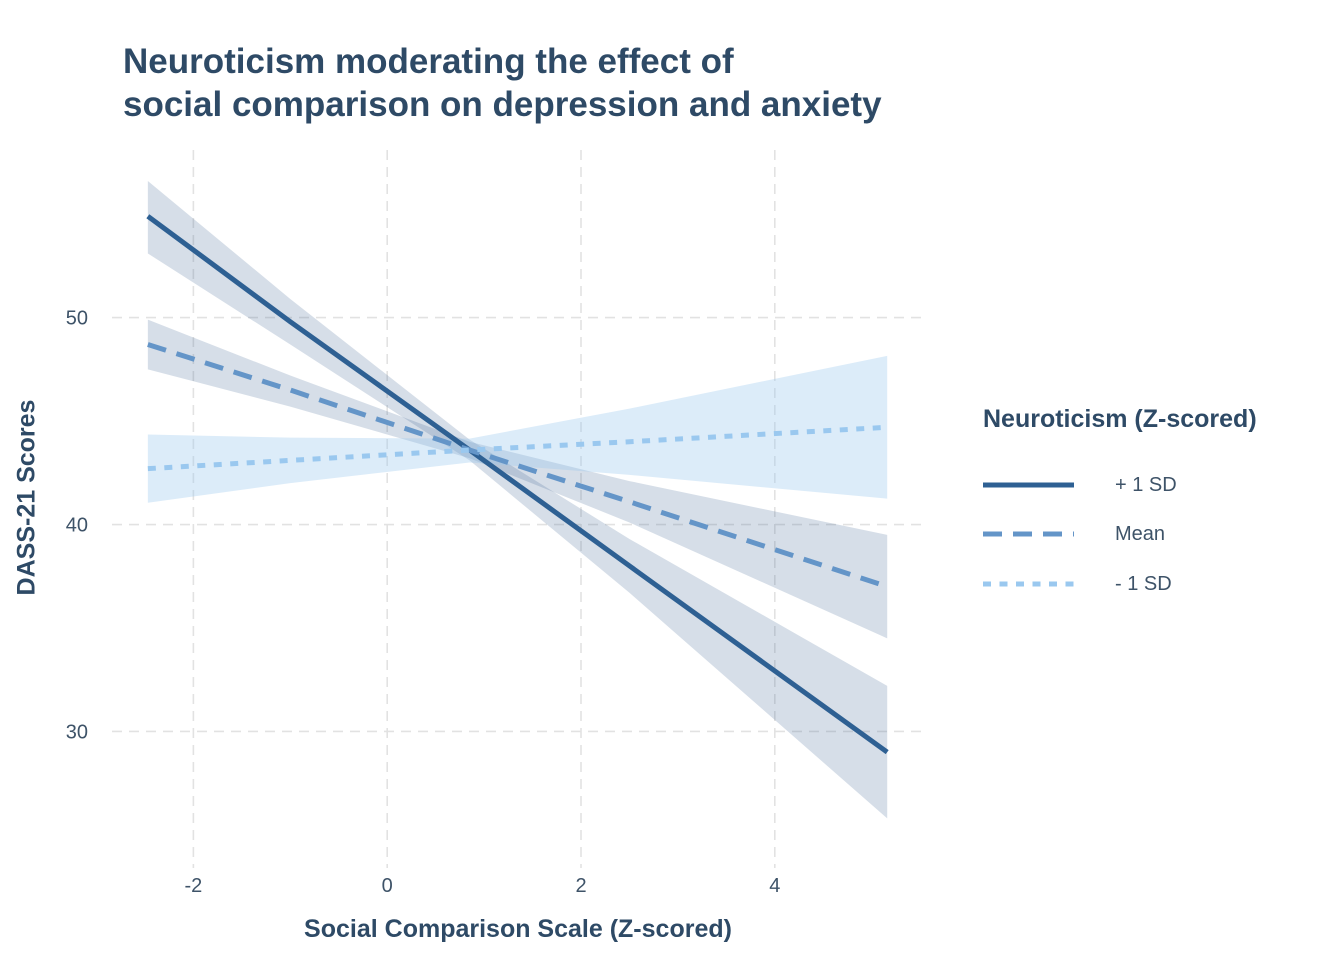 This screenshot has width=1344, height=960. I want to click on legend-item-label: - 1 SD, so click(1143, 583).